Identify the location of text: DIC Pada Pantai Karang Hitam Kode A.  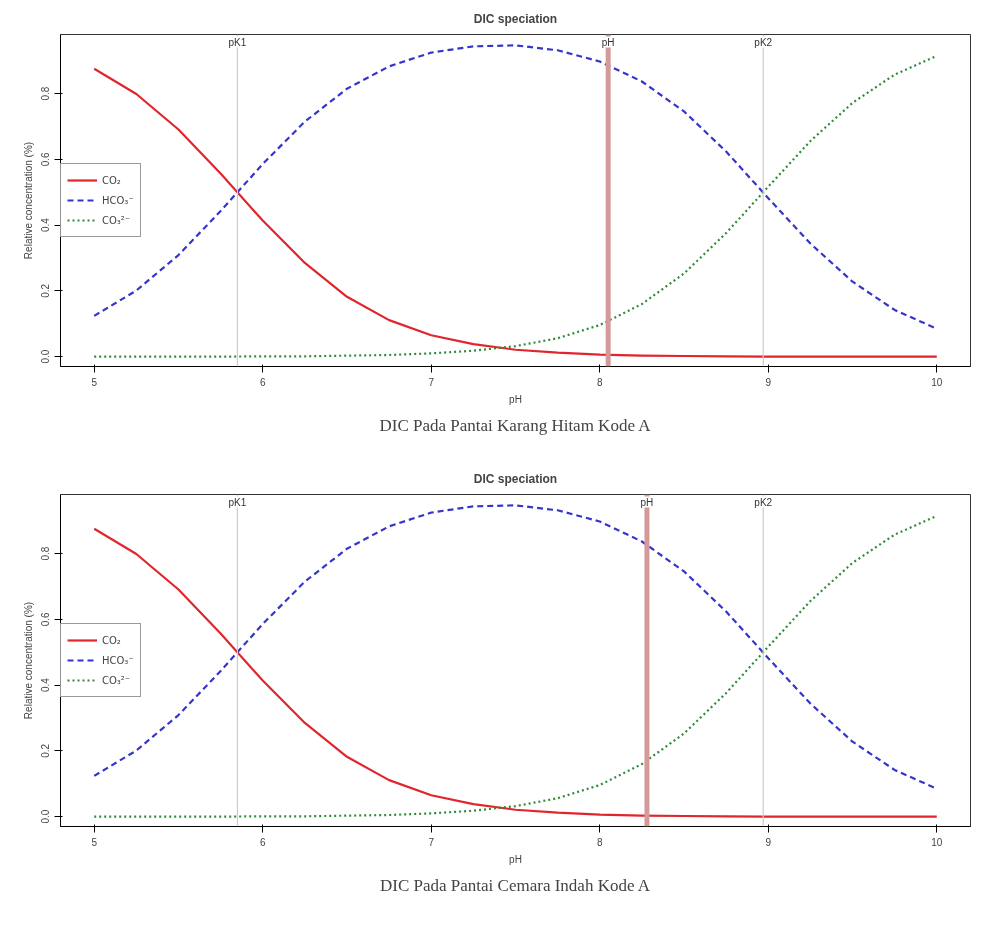
(515, 425).